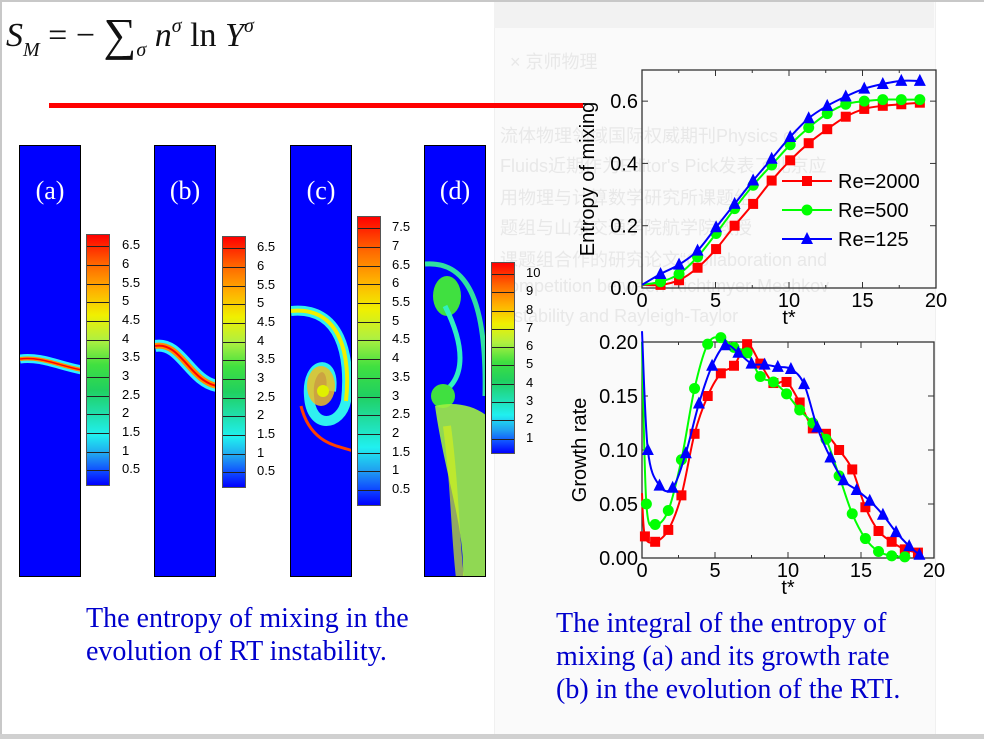 The image size is (984, 739). Describe the element at coordinates (185, 361) in the screenshot. I see `contour-panel: (b)` at that location.